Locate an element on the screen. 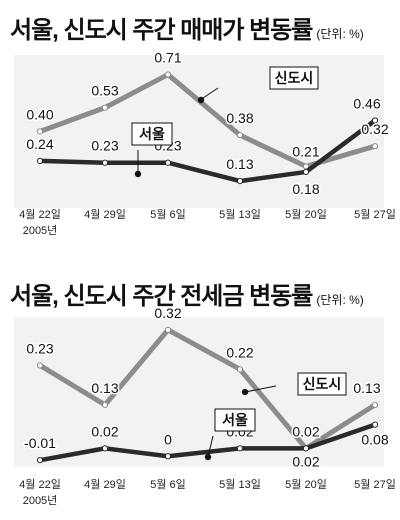  chart-title: 서울, 신도시 주간 매매가 변동률 (단위: %) is located at coordinates (187, 30).